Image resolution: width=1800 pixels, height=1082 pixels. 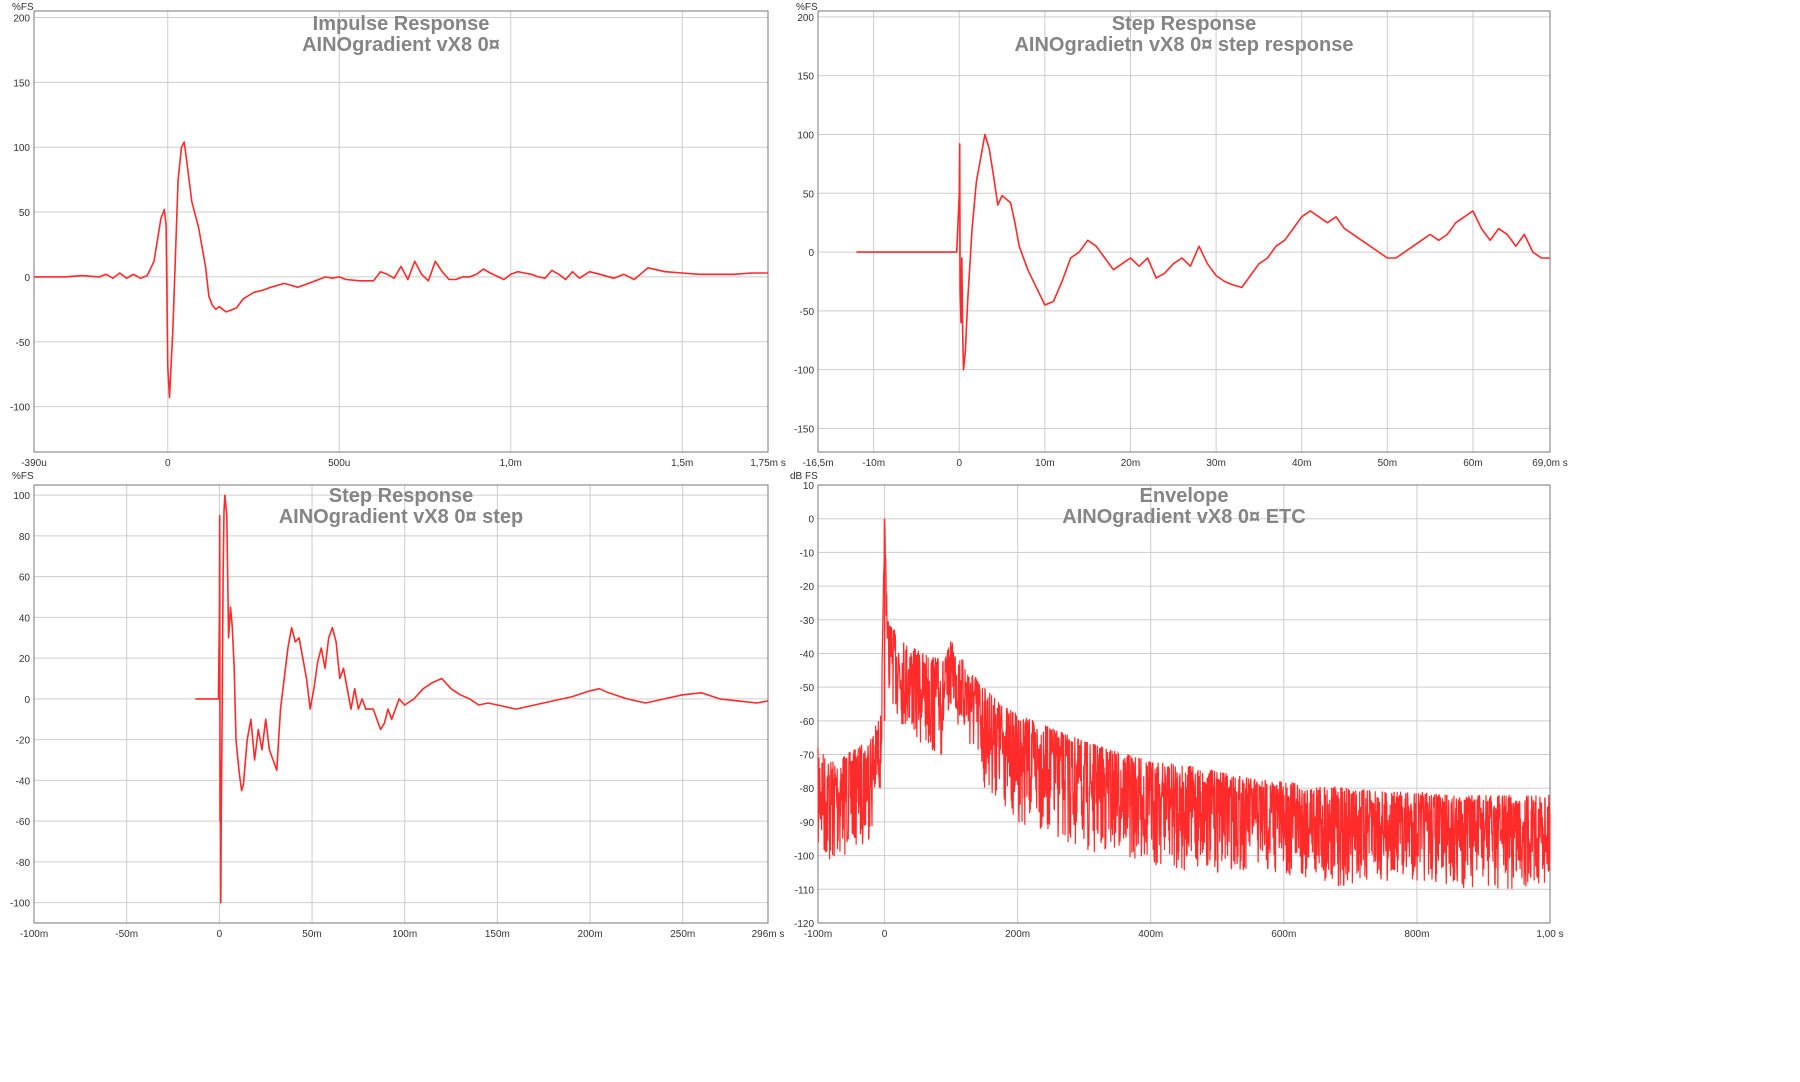 What do you see at coordinates (807, 823) in the screenshot?
I see `y-tick-label: -90` at bounding box center [807, 823].